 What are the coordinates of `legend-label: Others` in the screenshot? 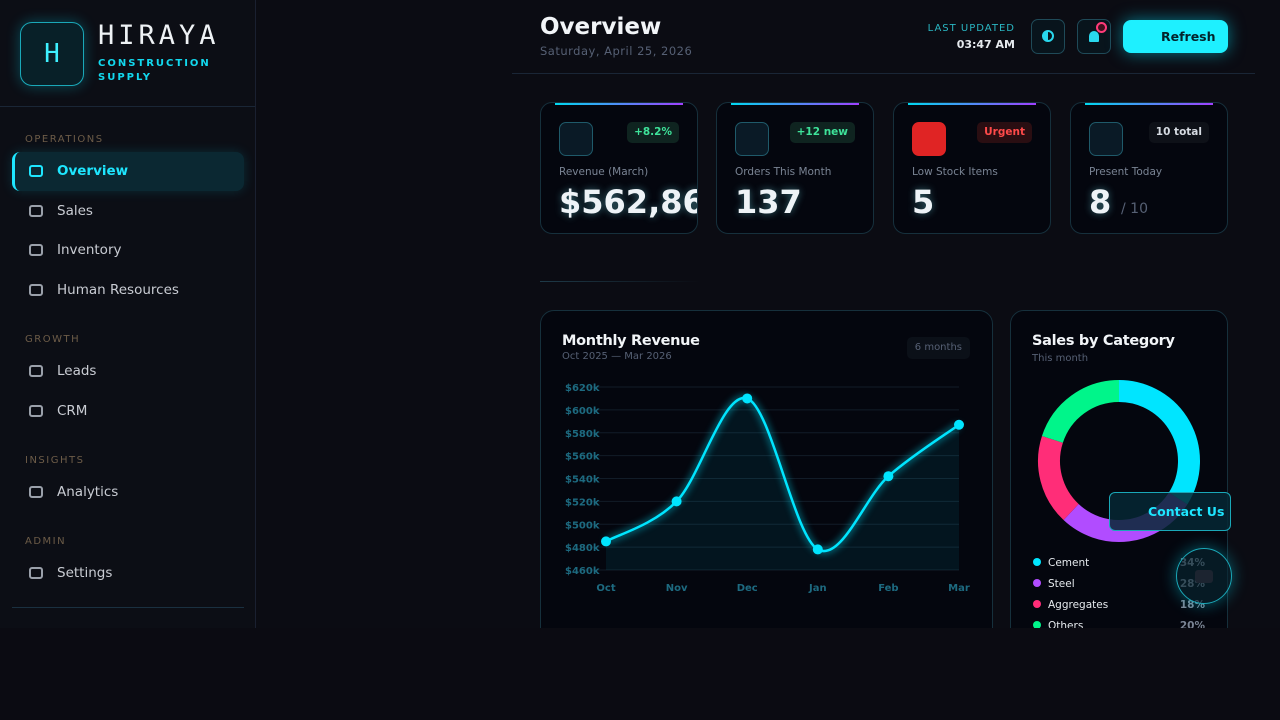 It's located at (1065, 624).